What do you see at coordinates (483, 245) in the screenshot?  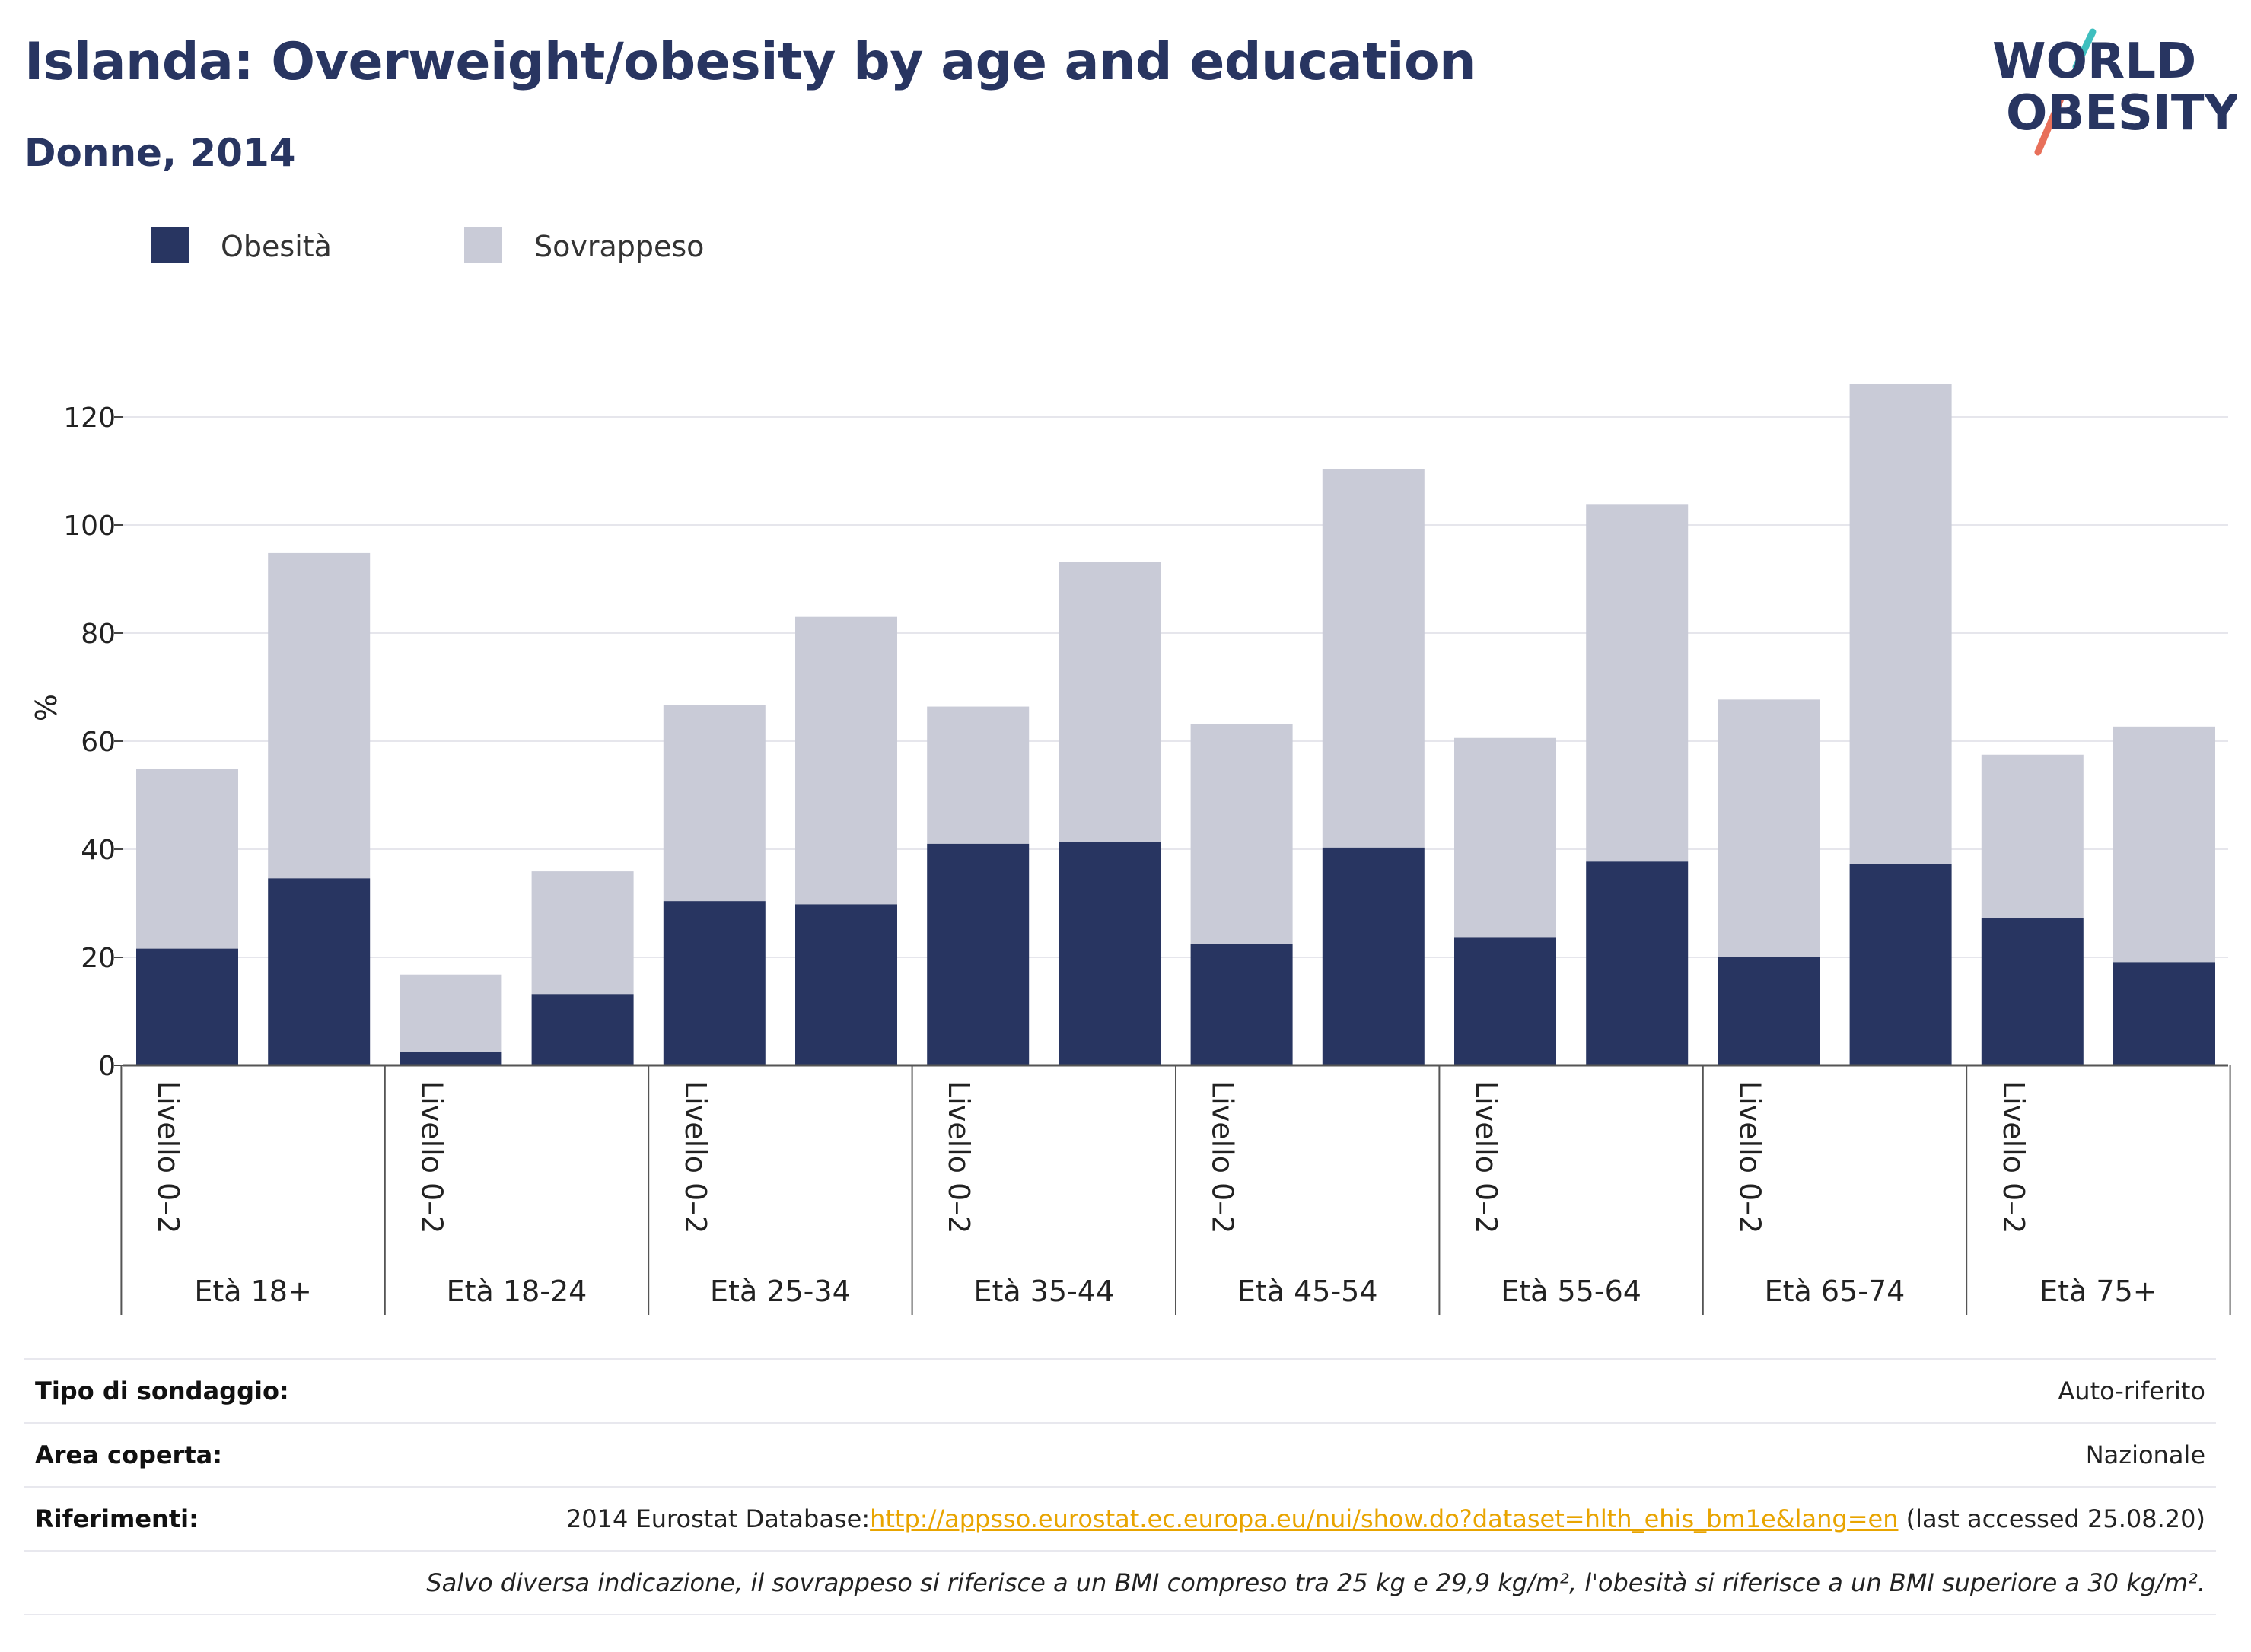 I see `legend-swatch-overweight` at bounding box center [483, 245].